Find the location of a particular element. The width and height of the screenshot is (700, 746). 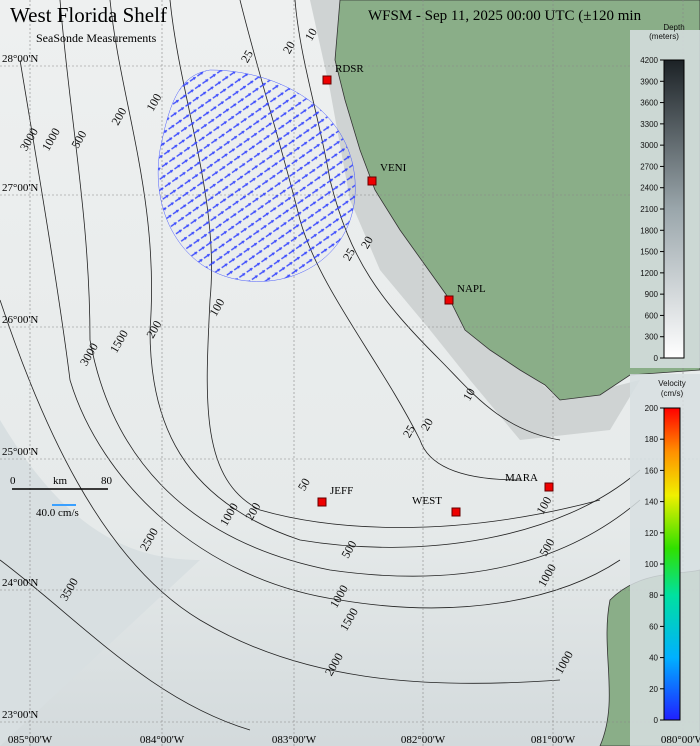

depth-tick-label: 1500 is located at coordinates (649, 252).